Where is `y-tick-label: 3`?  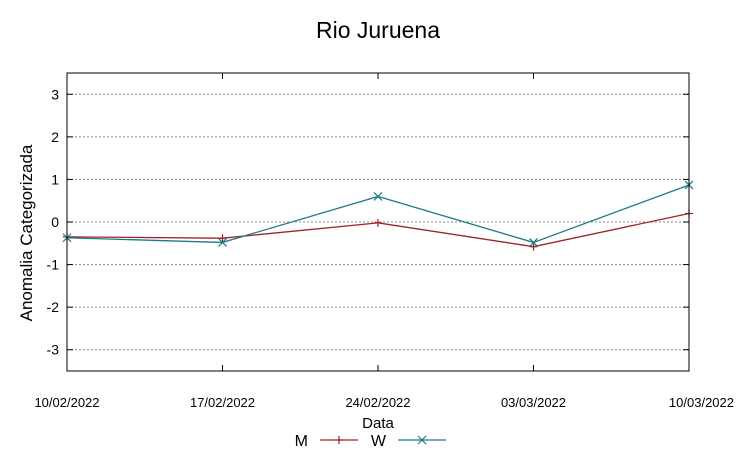 y-tick-label: 3 is located at coordinates (55, 94).